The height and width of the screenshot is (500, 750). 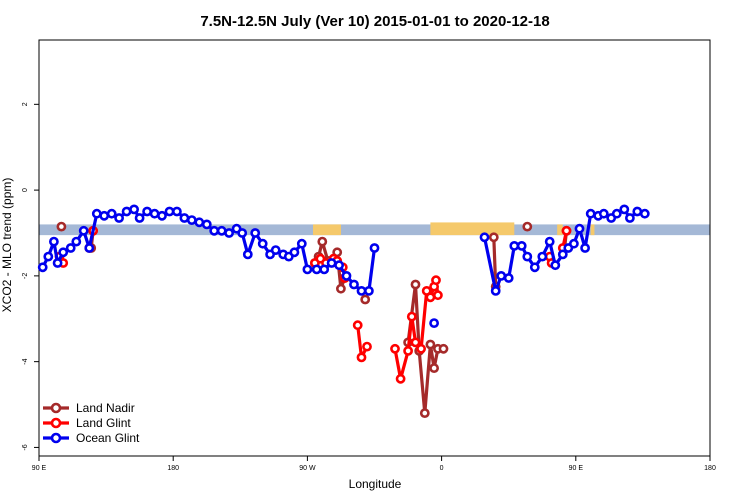 I want to click on legend-marker-land-glint, so click(x=56, y=423).